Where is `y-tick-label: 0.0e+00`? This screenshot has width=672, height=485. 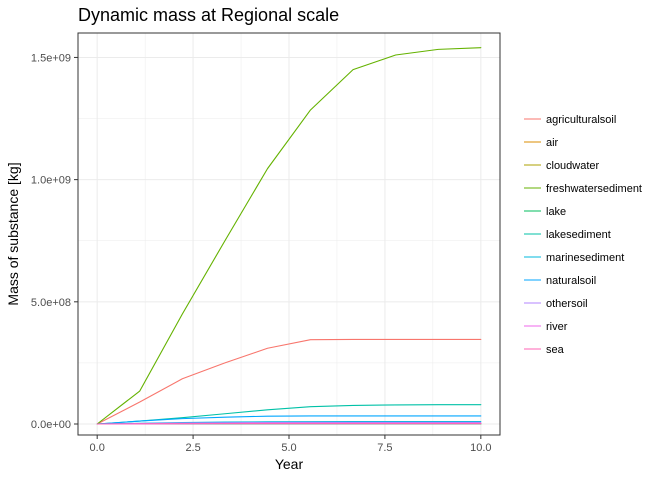
y-tick-label: 0.0e+00 is located at coordinates (51, 425).